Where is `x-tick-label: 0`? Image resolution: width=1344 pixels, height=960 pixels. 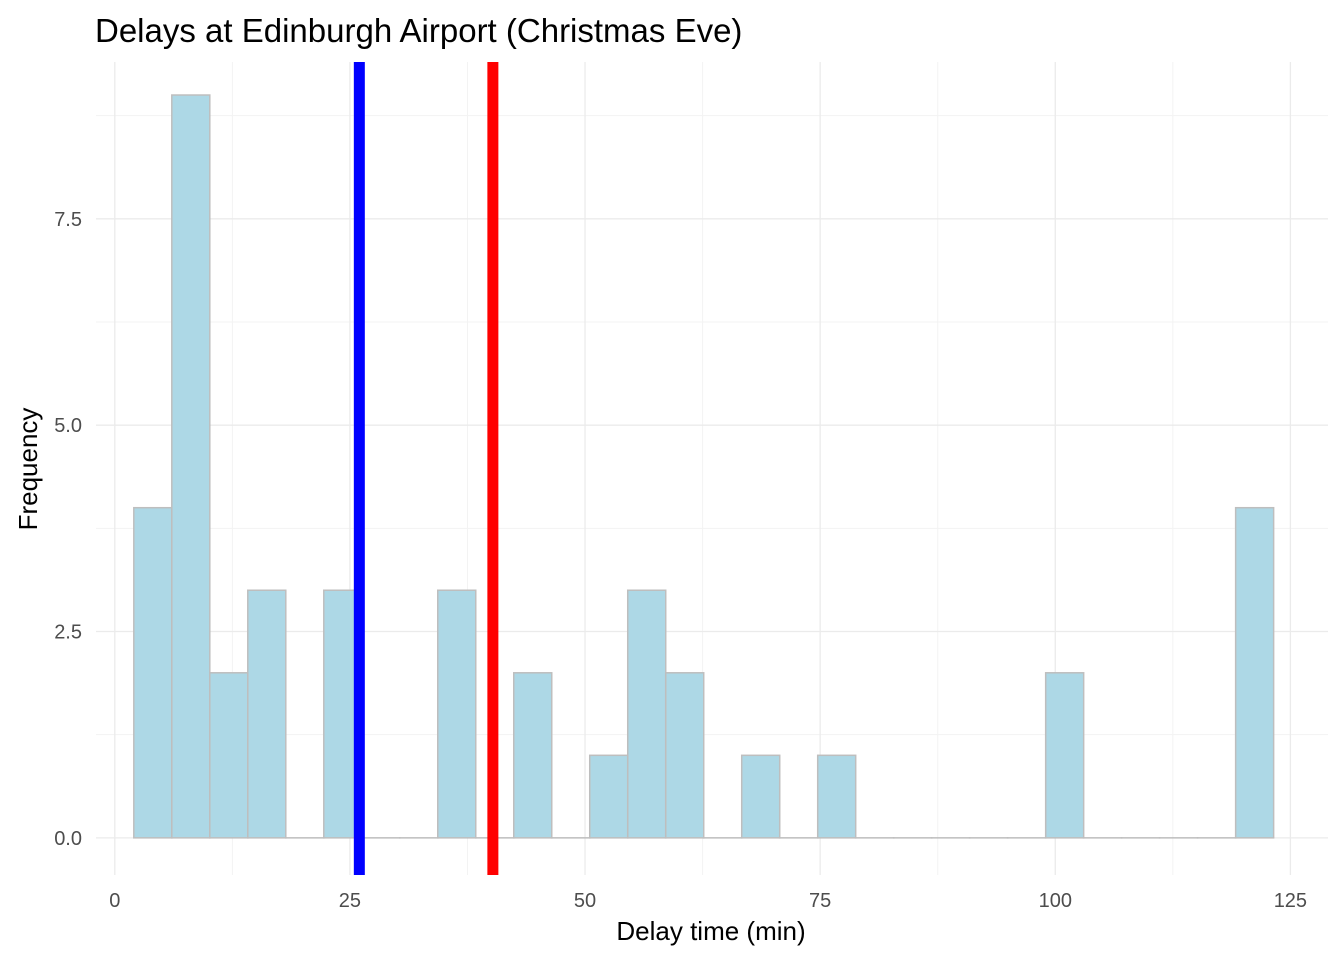
x-tick-label: 0 is located at coordinates (114, 901).